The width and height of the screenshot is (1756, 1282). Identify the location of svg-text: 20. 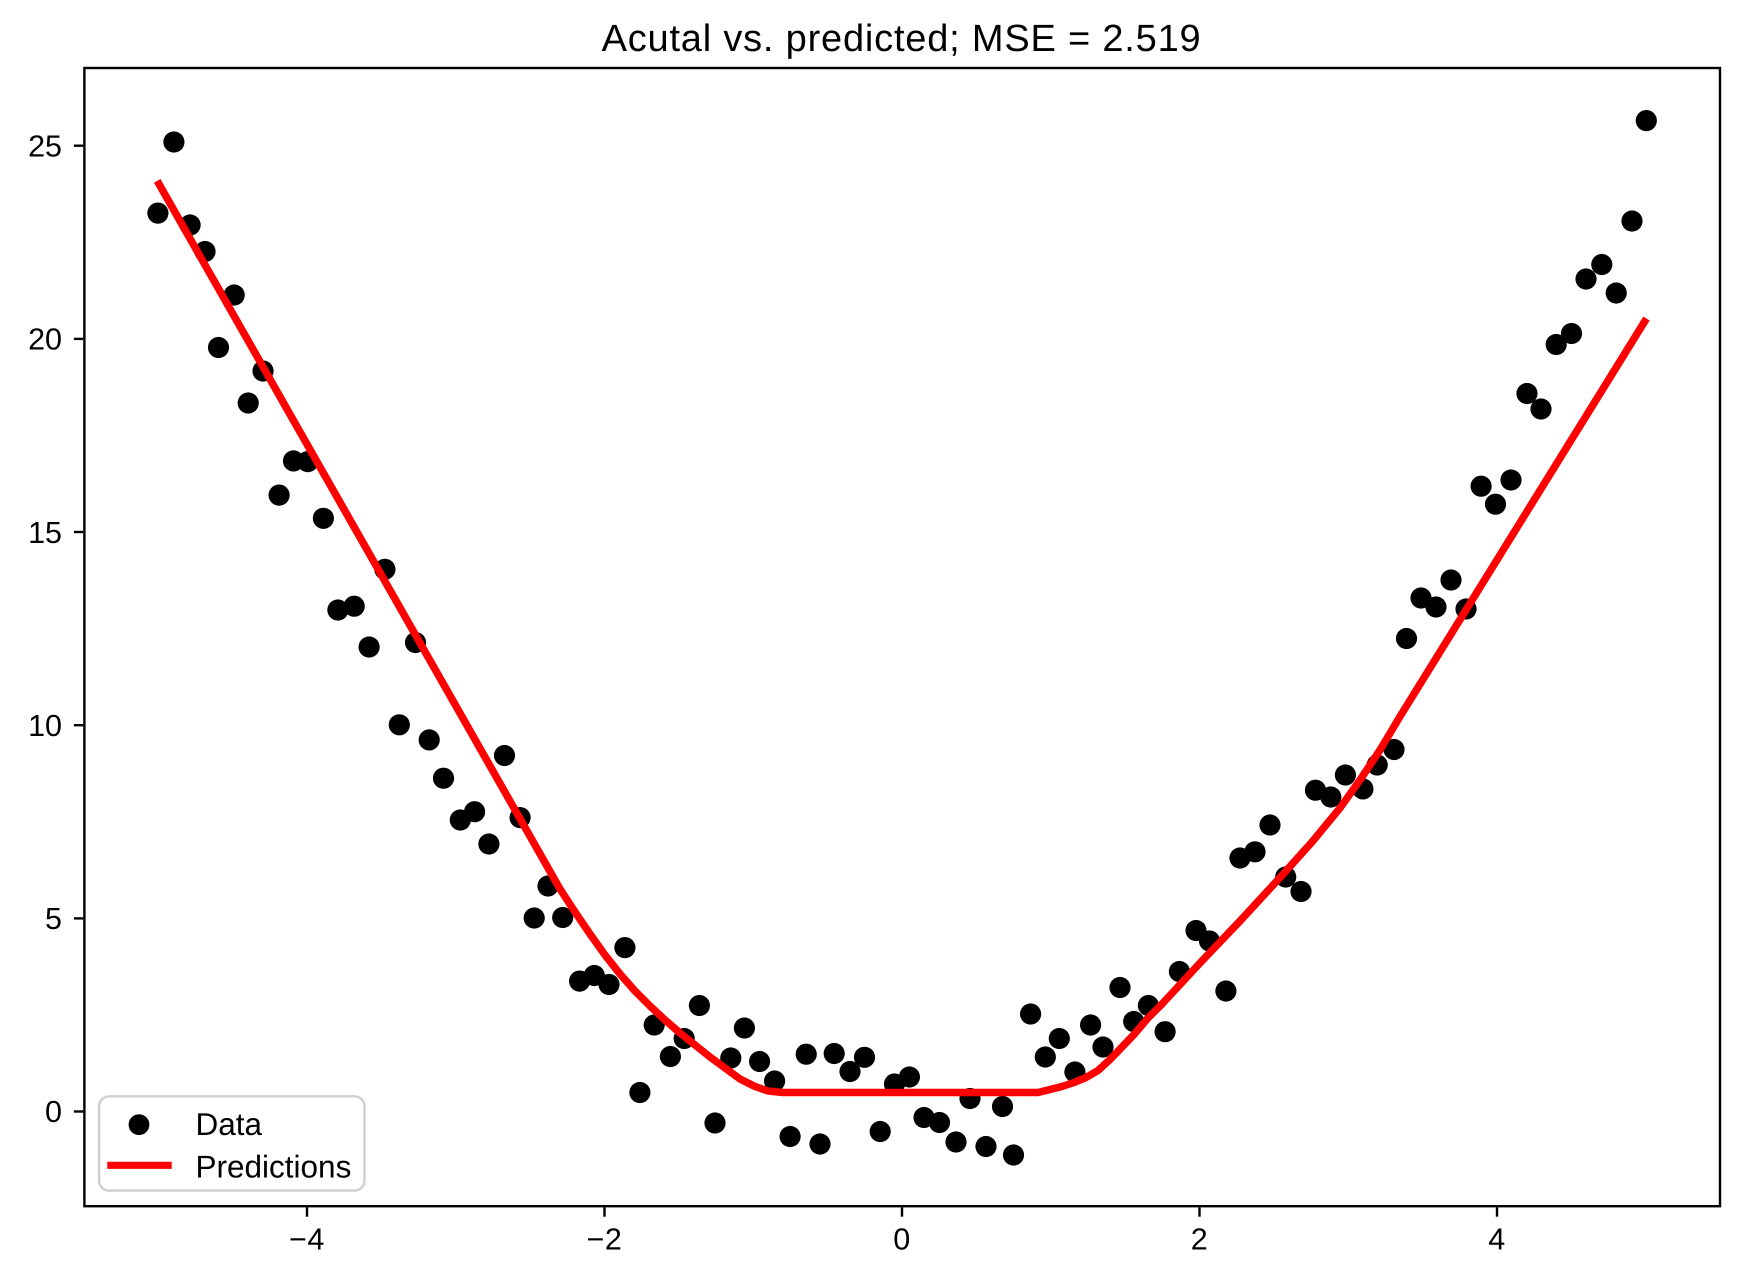
(45, 340).